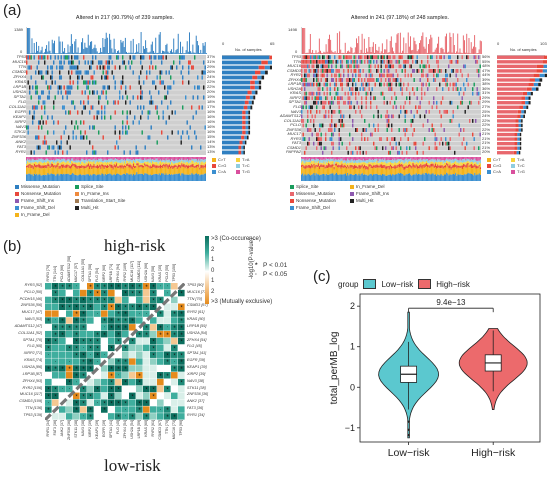 This screenshot has height=480, width=550. What do you see at coordinates (103, 428) in the screenshot?
I see `heatmap-gene-label: EGFR [39]` at bounding box center [103, 428].